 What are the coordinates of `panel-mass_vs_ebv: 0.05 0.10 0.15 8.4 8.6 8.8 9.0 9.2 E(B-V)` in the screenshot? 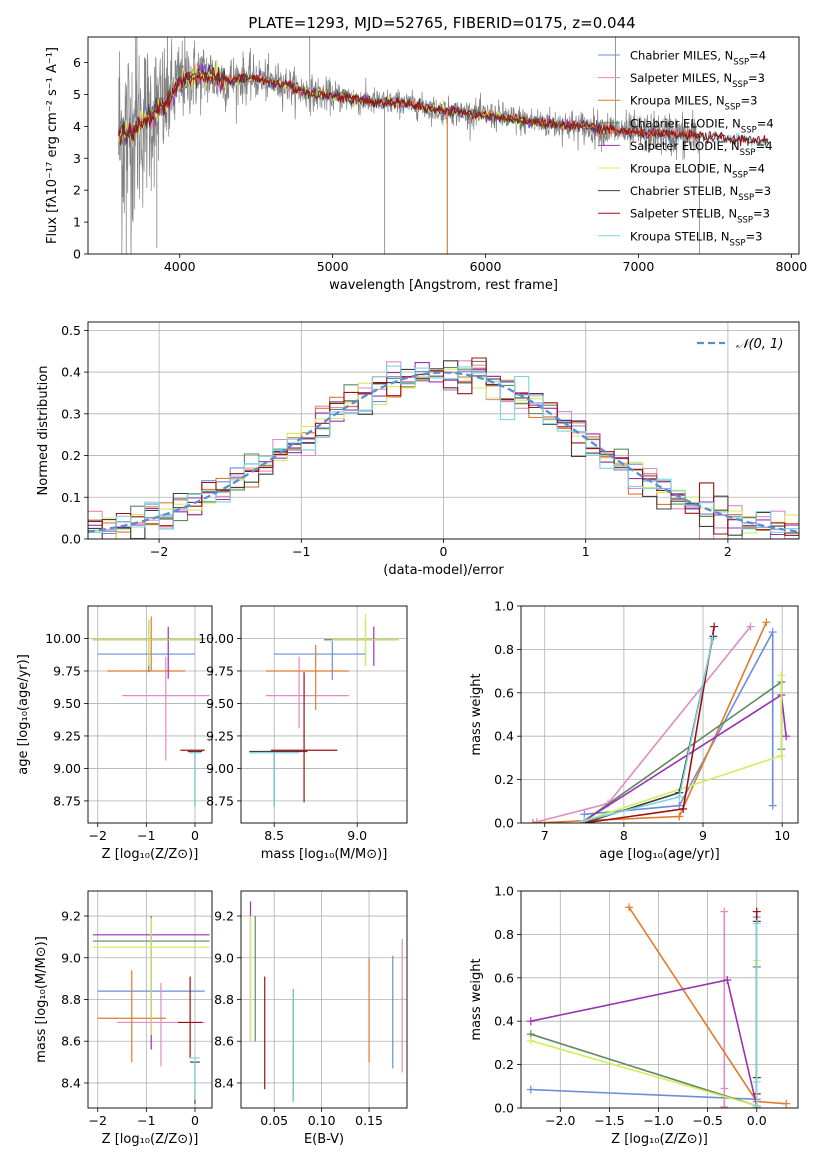 It's located at (311, 1018).